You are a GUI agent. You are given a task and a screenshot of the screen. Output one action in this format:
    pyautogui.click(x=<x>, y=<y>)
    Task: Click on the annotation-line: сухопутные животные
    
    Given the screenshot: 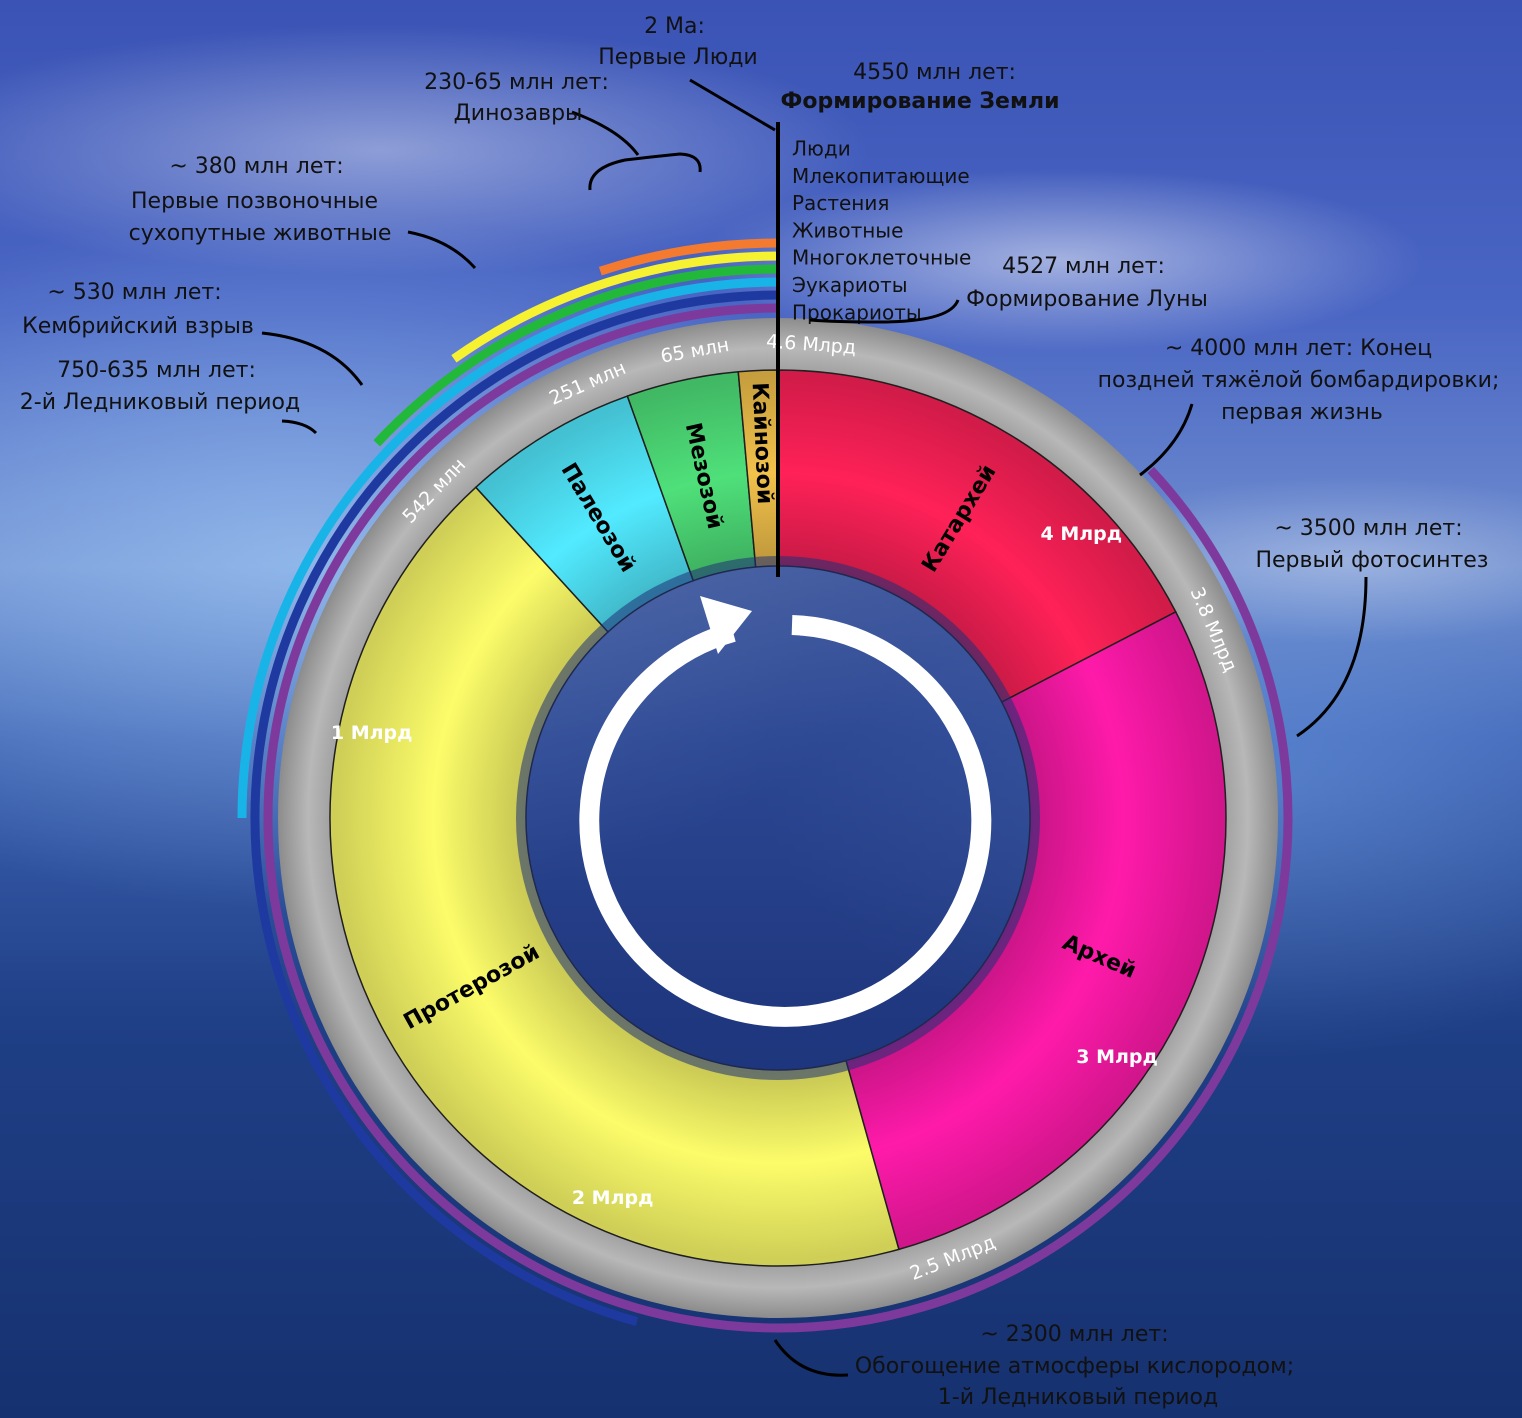 What is the action you would take?
    pyautogui.click(x=260, y=233)
    